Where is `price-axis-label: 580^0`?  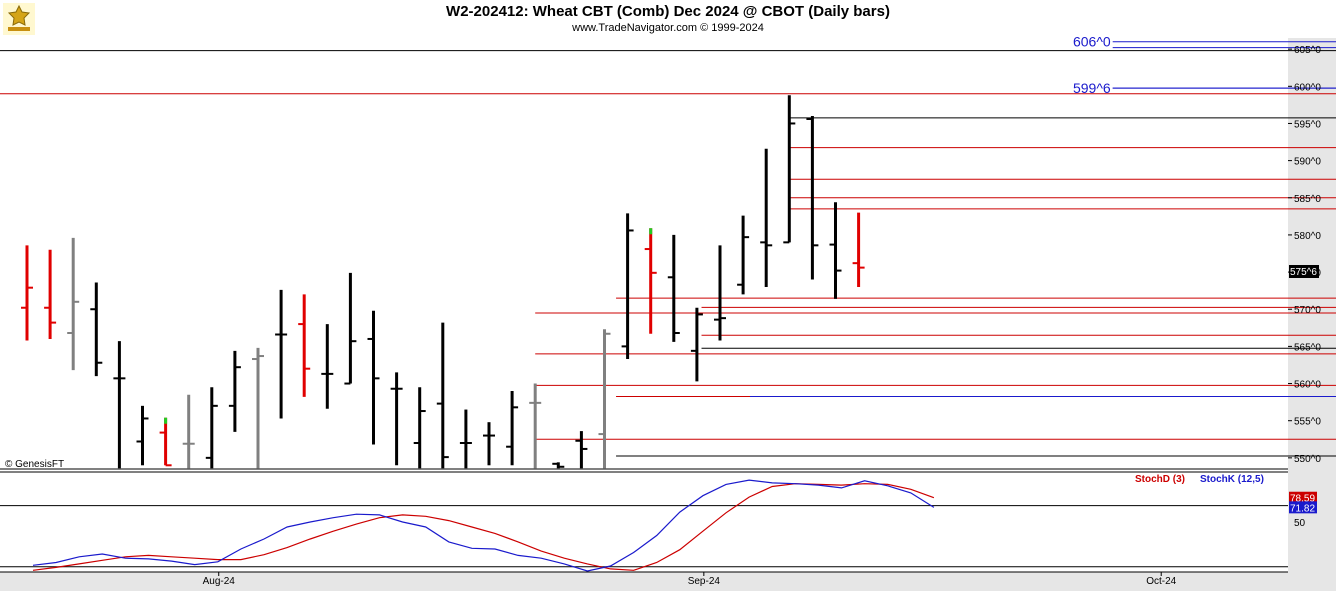 price-axis-label: 580^0 is located at coordinates (1307, 236).